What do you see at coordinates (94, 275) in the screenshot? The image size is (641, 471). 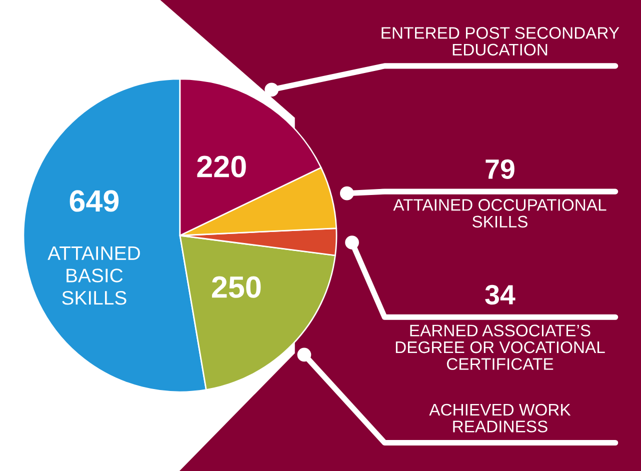 I see `slice-label: ATTAINED BASIC SKILLS` at bounding box center [94, 275].